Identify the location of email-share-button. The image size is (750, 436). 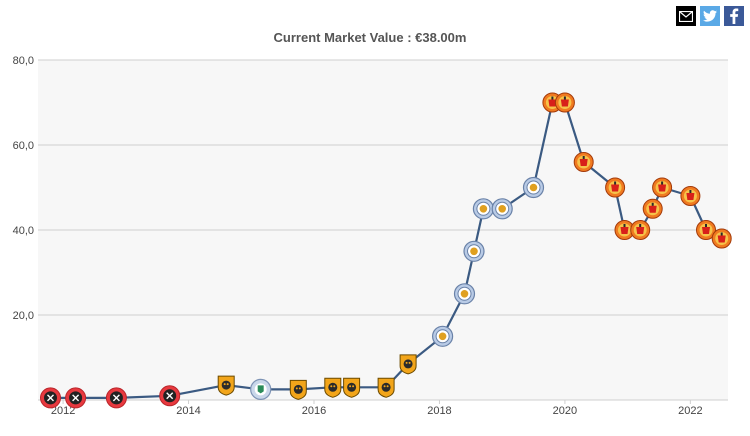
(686, 16).